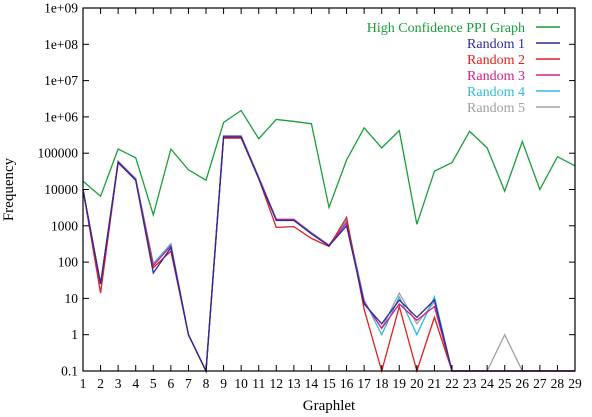 The height and width of the screenshot is (417, 592). What do you see at coordinates (400, 383) in the screenshot?
I see `x-tick-label: 19` at bounding box center [400, 383].